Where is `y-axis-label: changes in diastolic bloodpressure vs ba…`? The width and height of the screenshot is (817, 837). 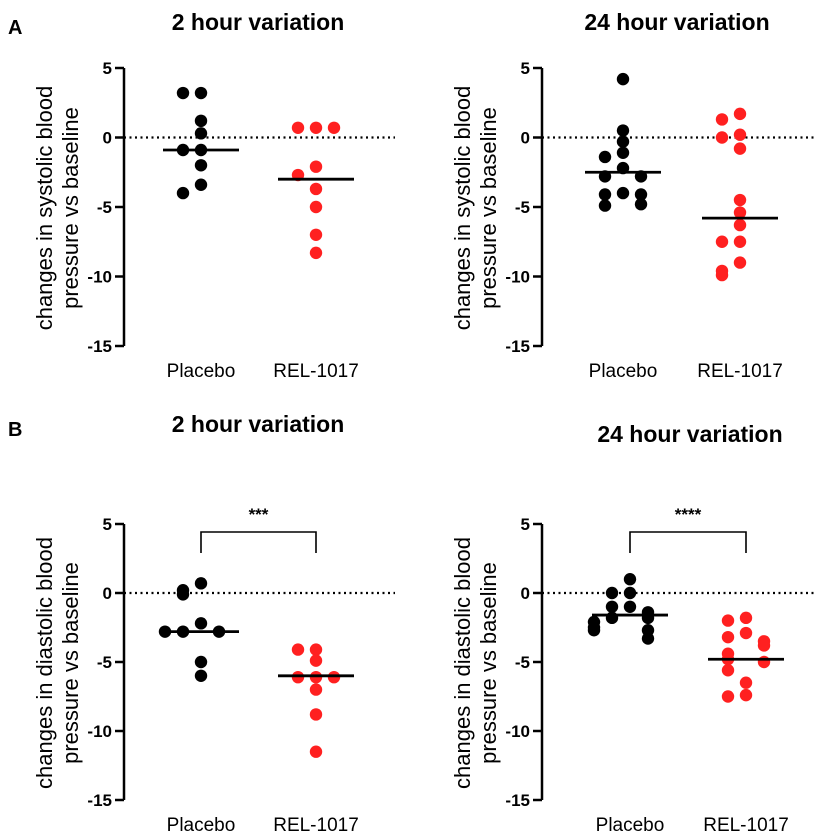 y-axis-label: changes in diastolic bloodpressure vs ba… is located at coordinates (475, 663).